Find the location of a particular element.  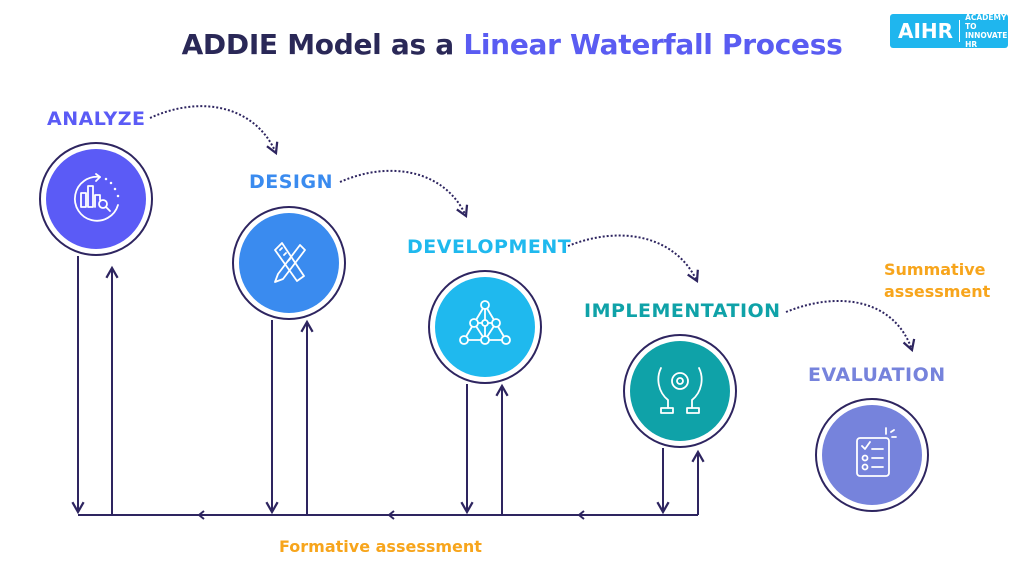

hands-gear-icon is located at coordinates (680, 390).